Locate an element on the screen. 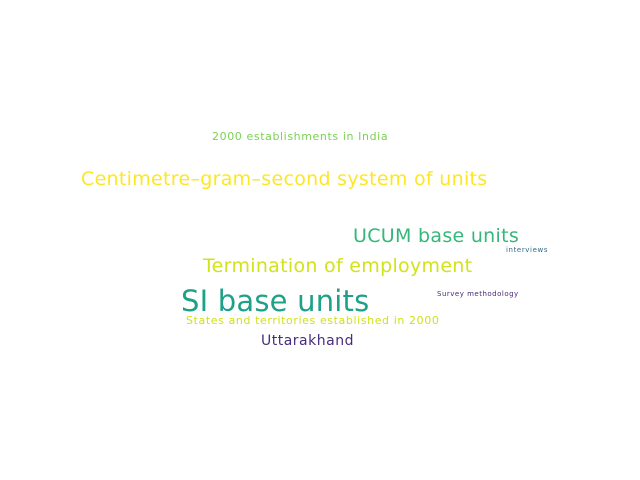  word-centimetre-gram-second-system-of-units: Centimetre–gram–second system of units is located at coordinates (284, 179).